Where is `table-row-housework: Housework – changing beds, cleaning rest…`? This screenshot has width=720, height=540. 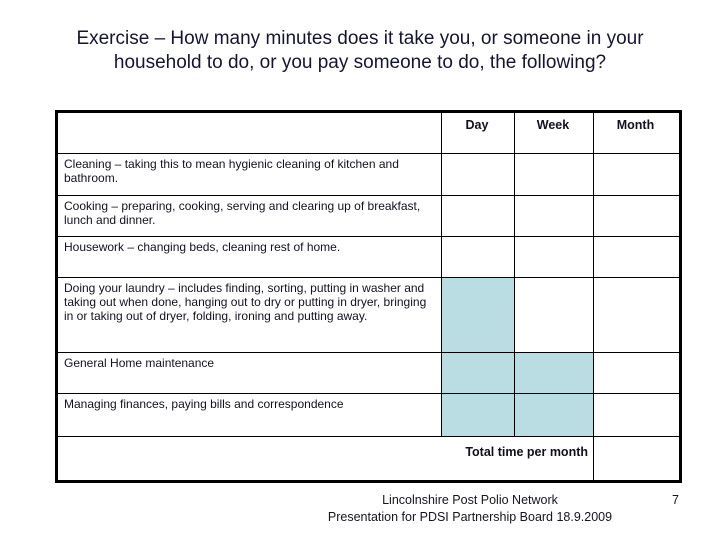 table-row-housework: Housework – changing beds, cleaning rest… is located at coordinates (368, 257).